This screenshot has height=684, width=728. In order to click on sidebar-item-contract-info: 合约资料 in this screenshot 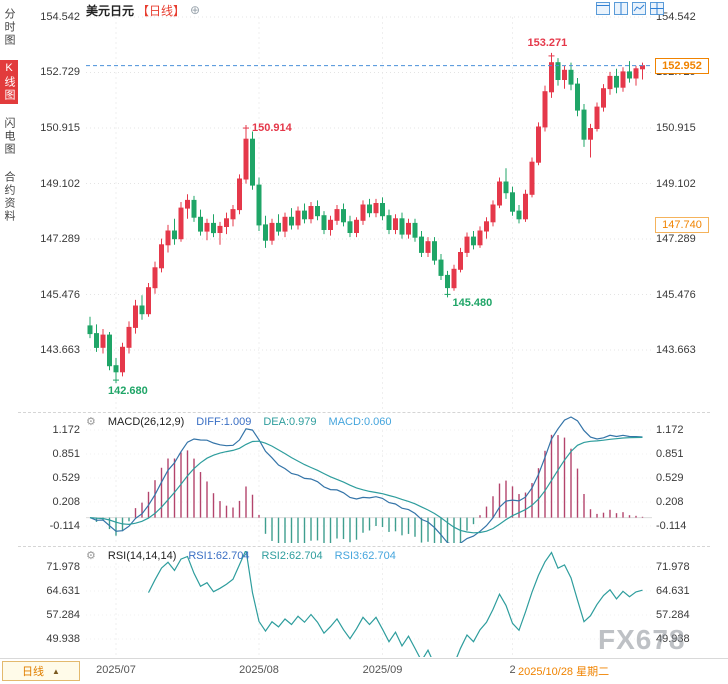, I will do `click(9, 197)`.